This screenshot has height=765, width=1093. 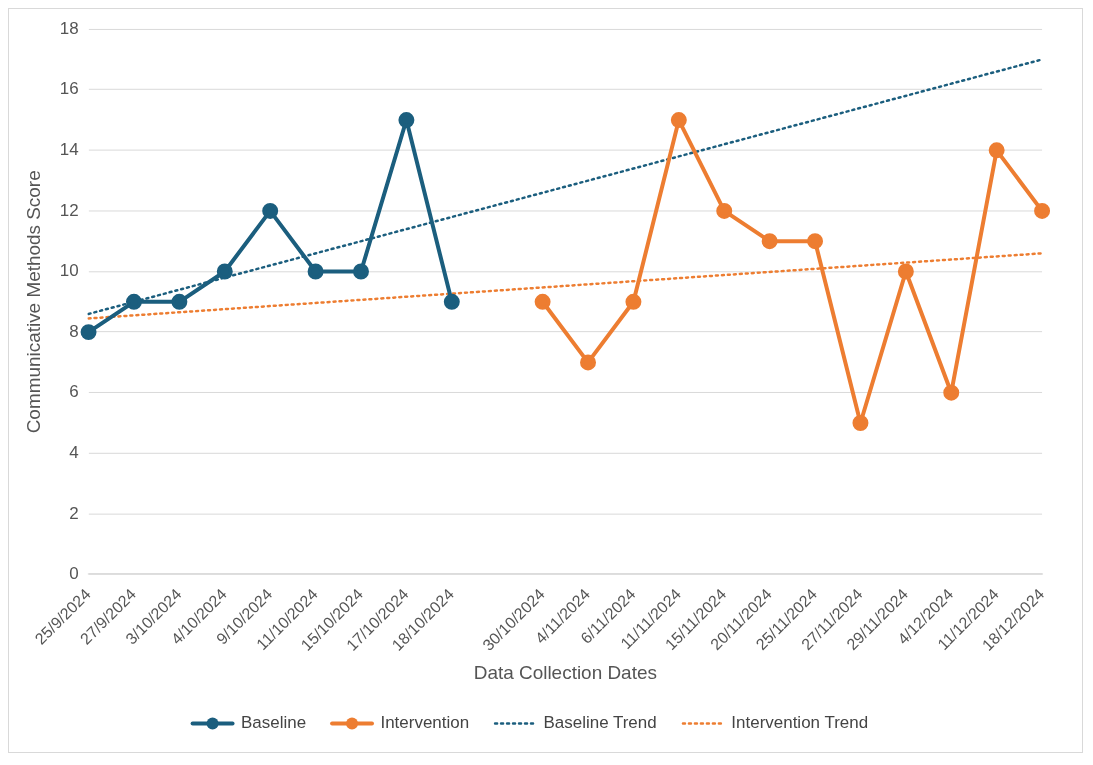 I want to click on x-axis-title: Data Collection Dates, so click(x=565, y=673).